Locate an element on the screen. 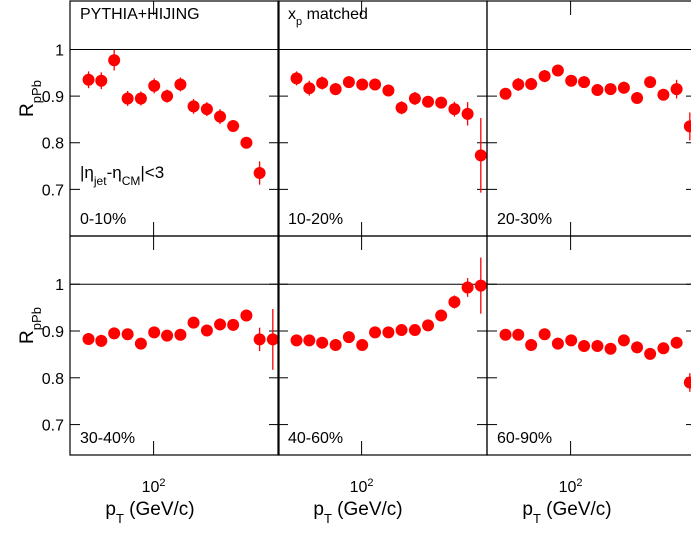 This screenshot has height=534, width=691. panel-title-part: p is located at coordinates (299, 22).